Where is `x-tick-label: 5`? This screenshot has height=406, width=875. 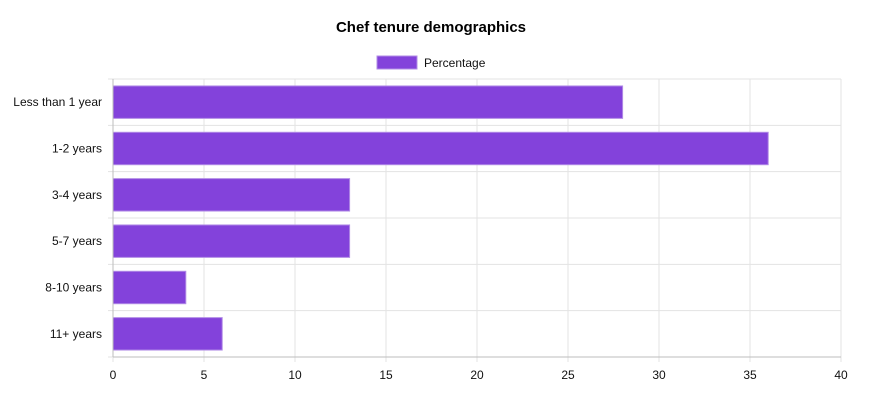 x-tick-label: 5 is located at coordinates (204, 375).